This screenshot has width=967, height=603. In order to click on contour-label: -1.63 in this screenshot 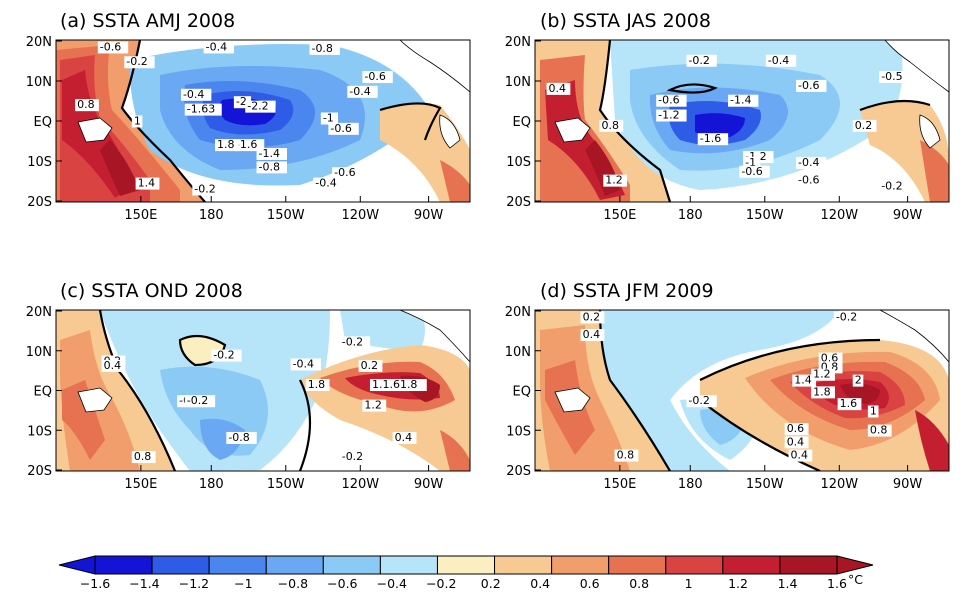, I will do `click(201, 109)`.